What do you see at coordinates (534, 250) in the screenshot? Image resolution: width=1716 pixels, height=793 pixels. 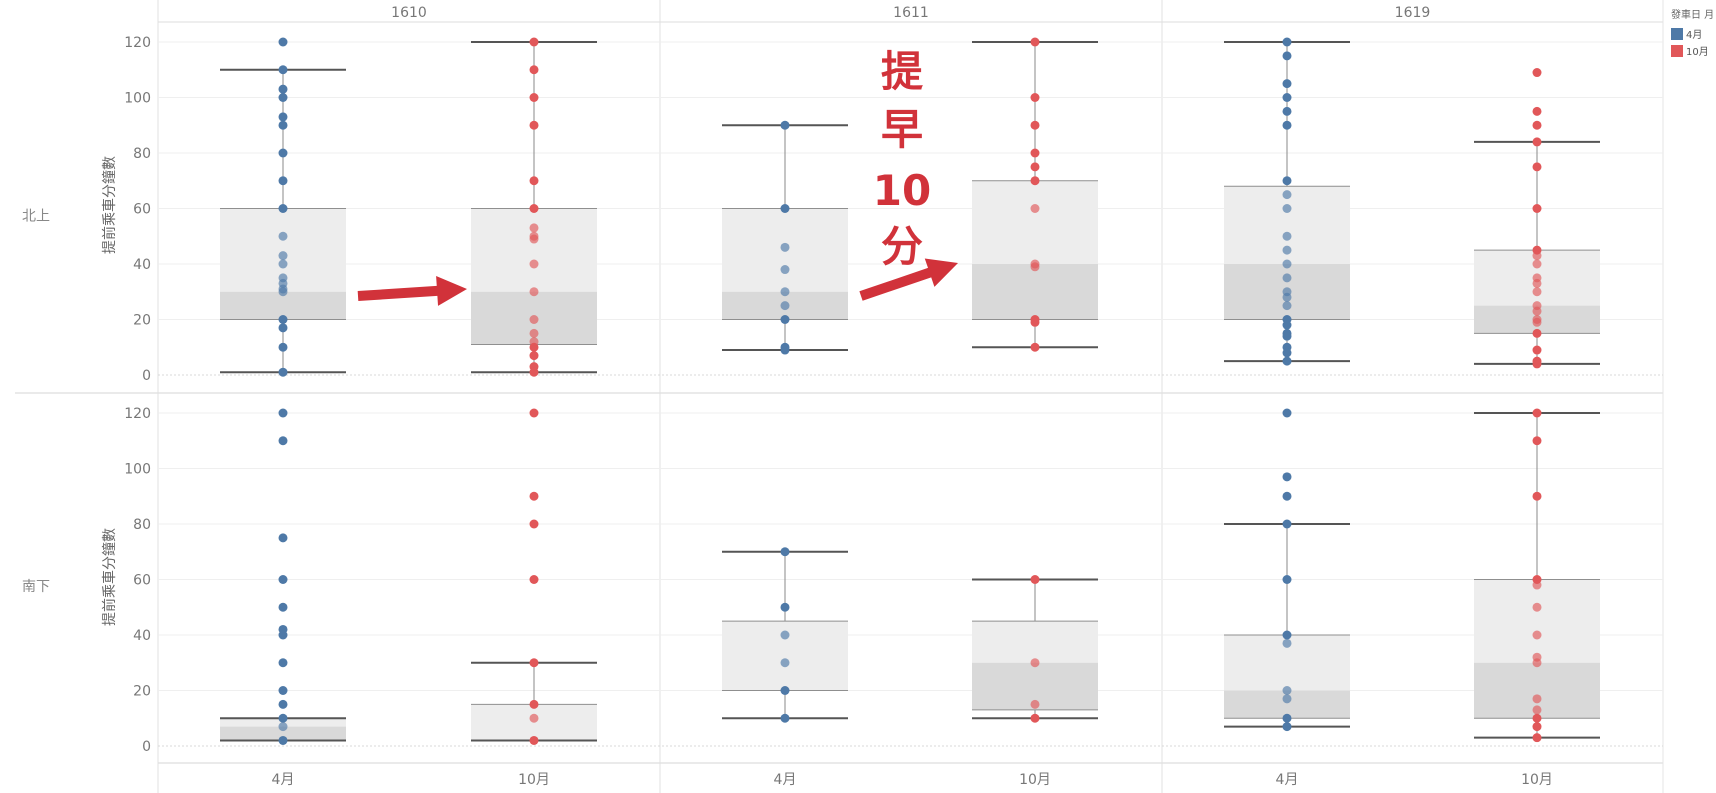 I see `box-upper` at bounding box center [534, 250].